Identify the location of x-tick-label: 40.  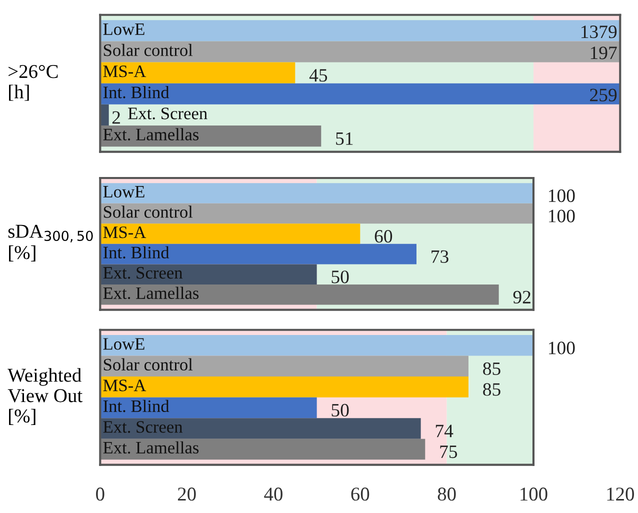
(273, 494).